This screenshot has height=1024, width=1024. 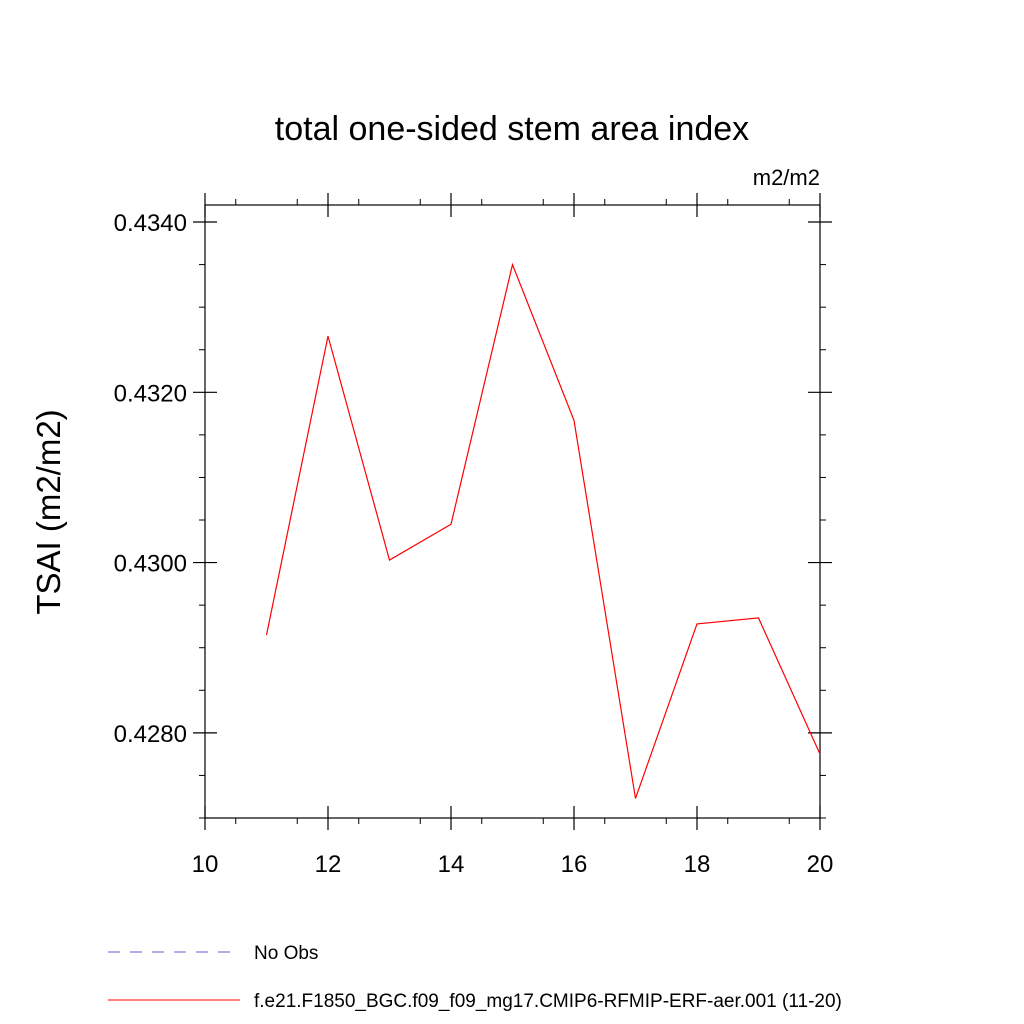 I want to click on chart-title: total one-sided stem area index, so click(x=512, y=129).